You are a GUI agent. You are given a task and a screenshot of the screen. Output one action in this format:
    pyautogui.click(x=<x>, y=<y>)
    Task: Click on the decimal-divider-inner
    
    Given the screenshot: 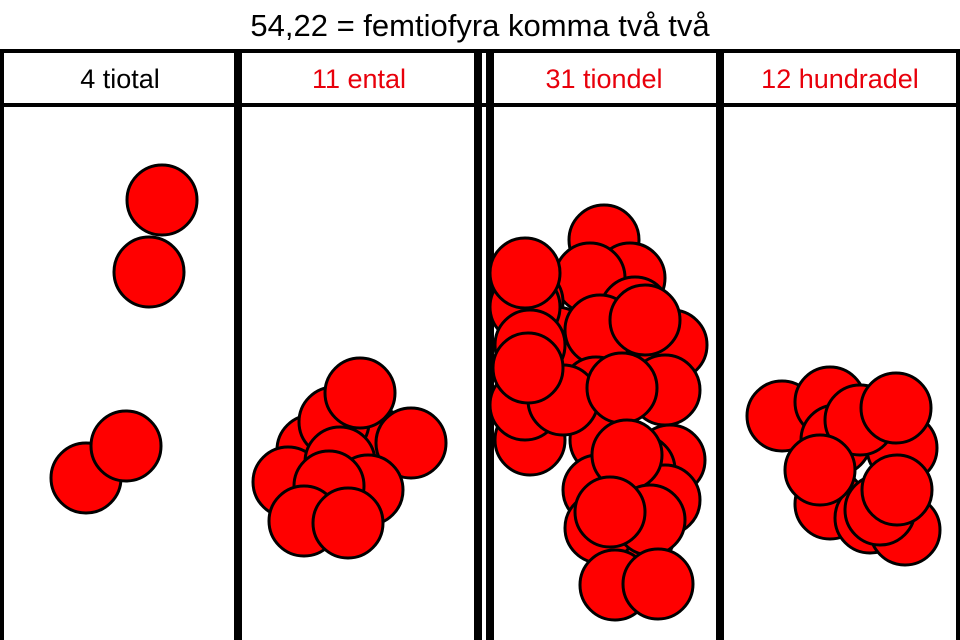 What is the action you would take?
    pyautogui.click(x=490, y=345)
    